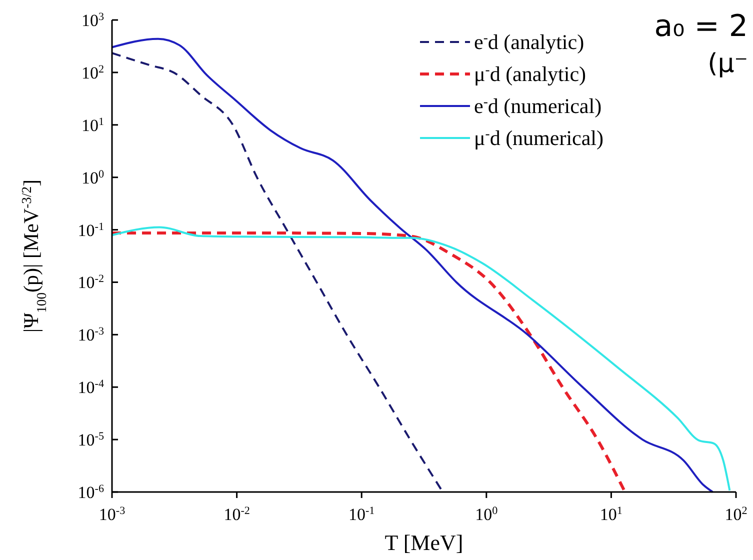  Describe the element at coordinates (538, 106) in the screenshot. I see `legend-label: e$^{-}$d (numerical)` at that location.